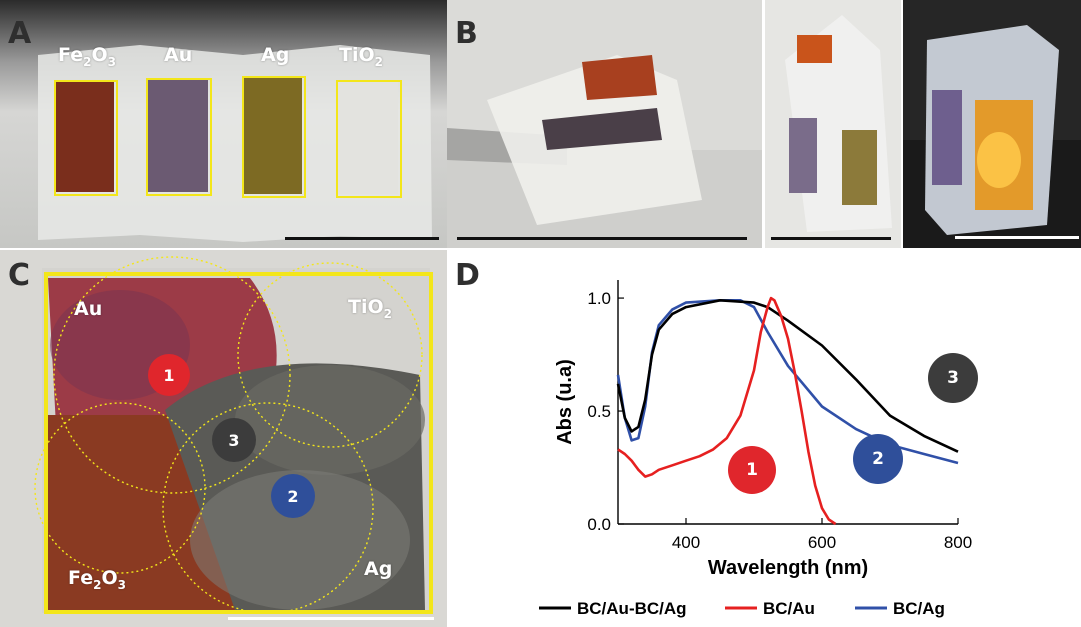  Describe the element at coordinates (88, 309) in the screenshot. I see `au-label-c: Au` at that location.